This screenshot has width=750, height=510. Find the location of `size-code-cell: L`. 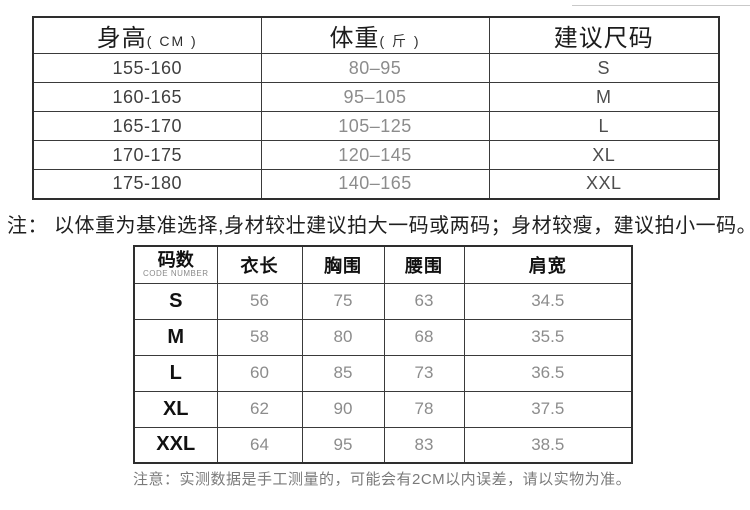

size-code-cell: L is located at coordinates (175, 373).